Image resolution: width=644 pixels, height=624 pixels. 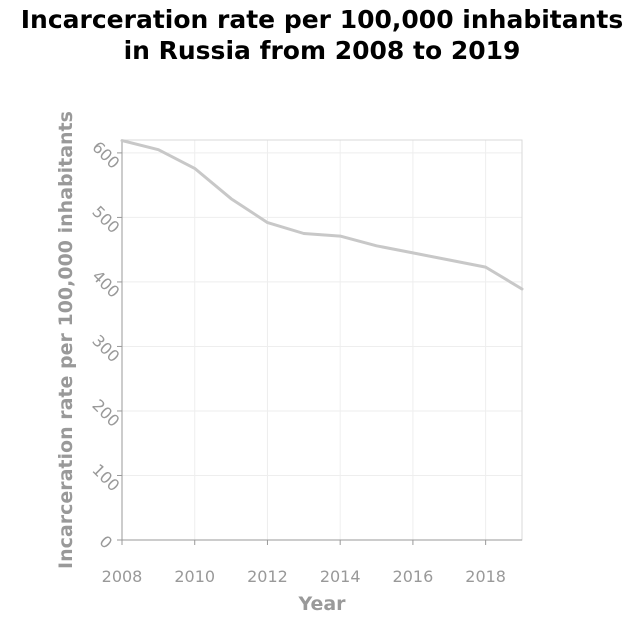 I want to click on y-axis-ticks: 0 100 200 300 400 500 600, so click(x=105, y=344).